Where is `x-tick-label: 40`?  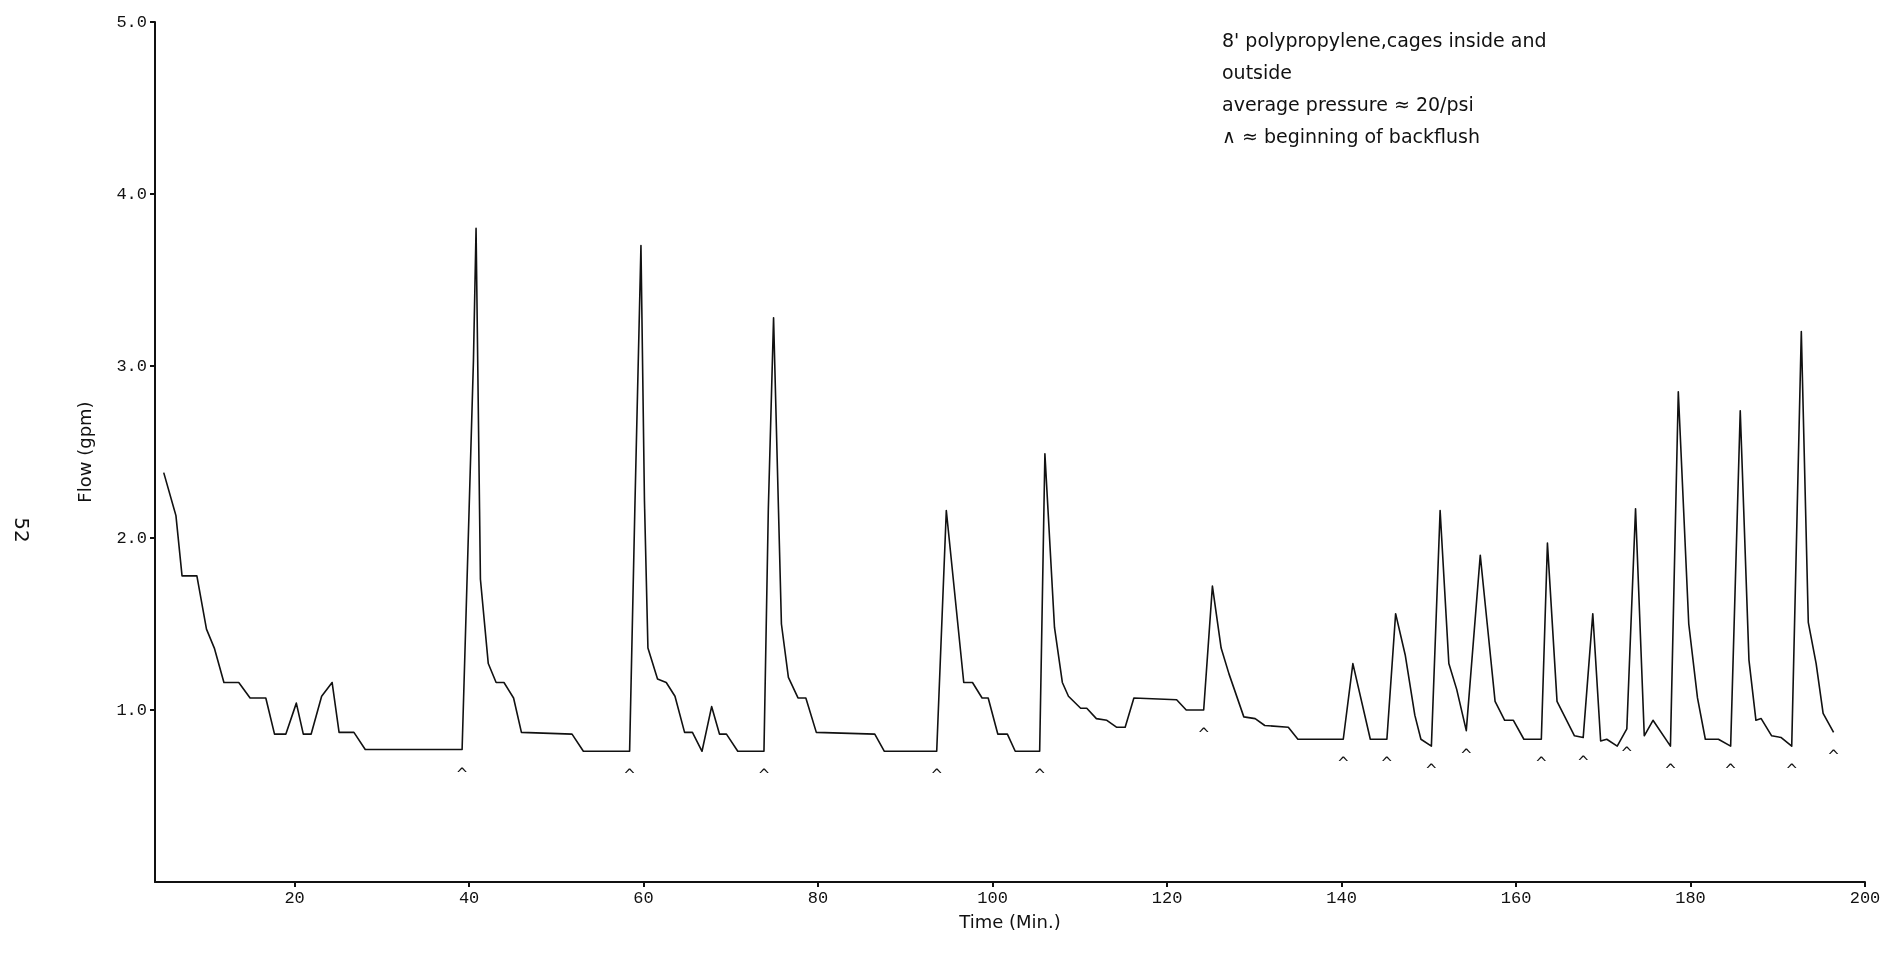 x-tick-label: 40 is located at coordinates (469, 898).